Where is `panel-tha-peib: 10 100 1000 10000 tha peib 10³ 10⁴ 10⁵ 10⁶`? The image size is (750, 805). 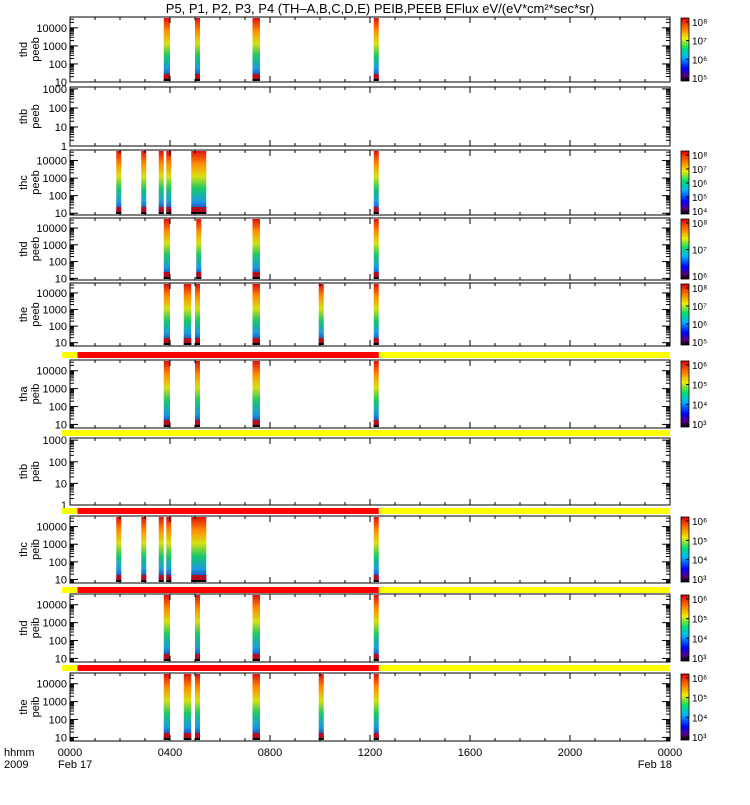 panel-tha-peib: 10 100 1000 10000 tha peib 10³ 10⁴ 10⁵ 10⁶ is located at coordinates (362, 391).